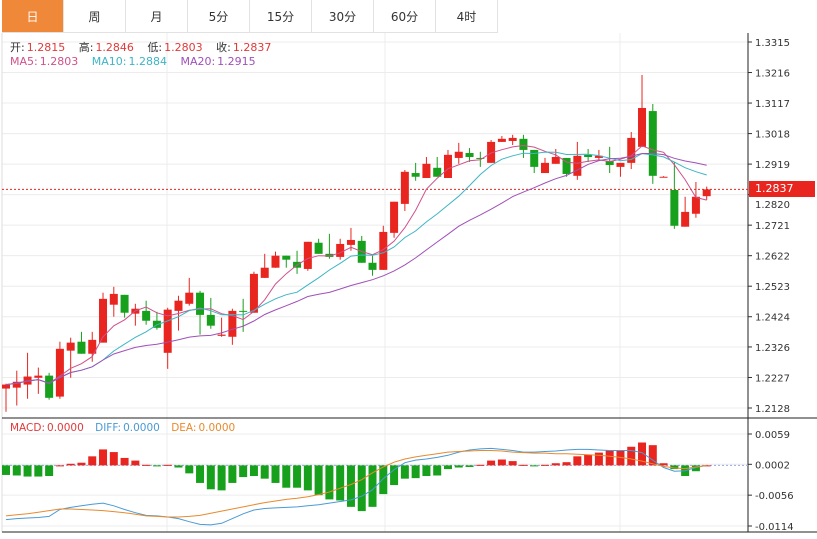 Image resolution: width=817 pixels, height=539 pixels. Describe the element at coordinates (33, 16) in the screenshot. I see `tab-day: 日` at that location.